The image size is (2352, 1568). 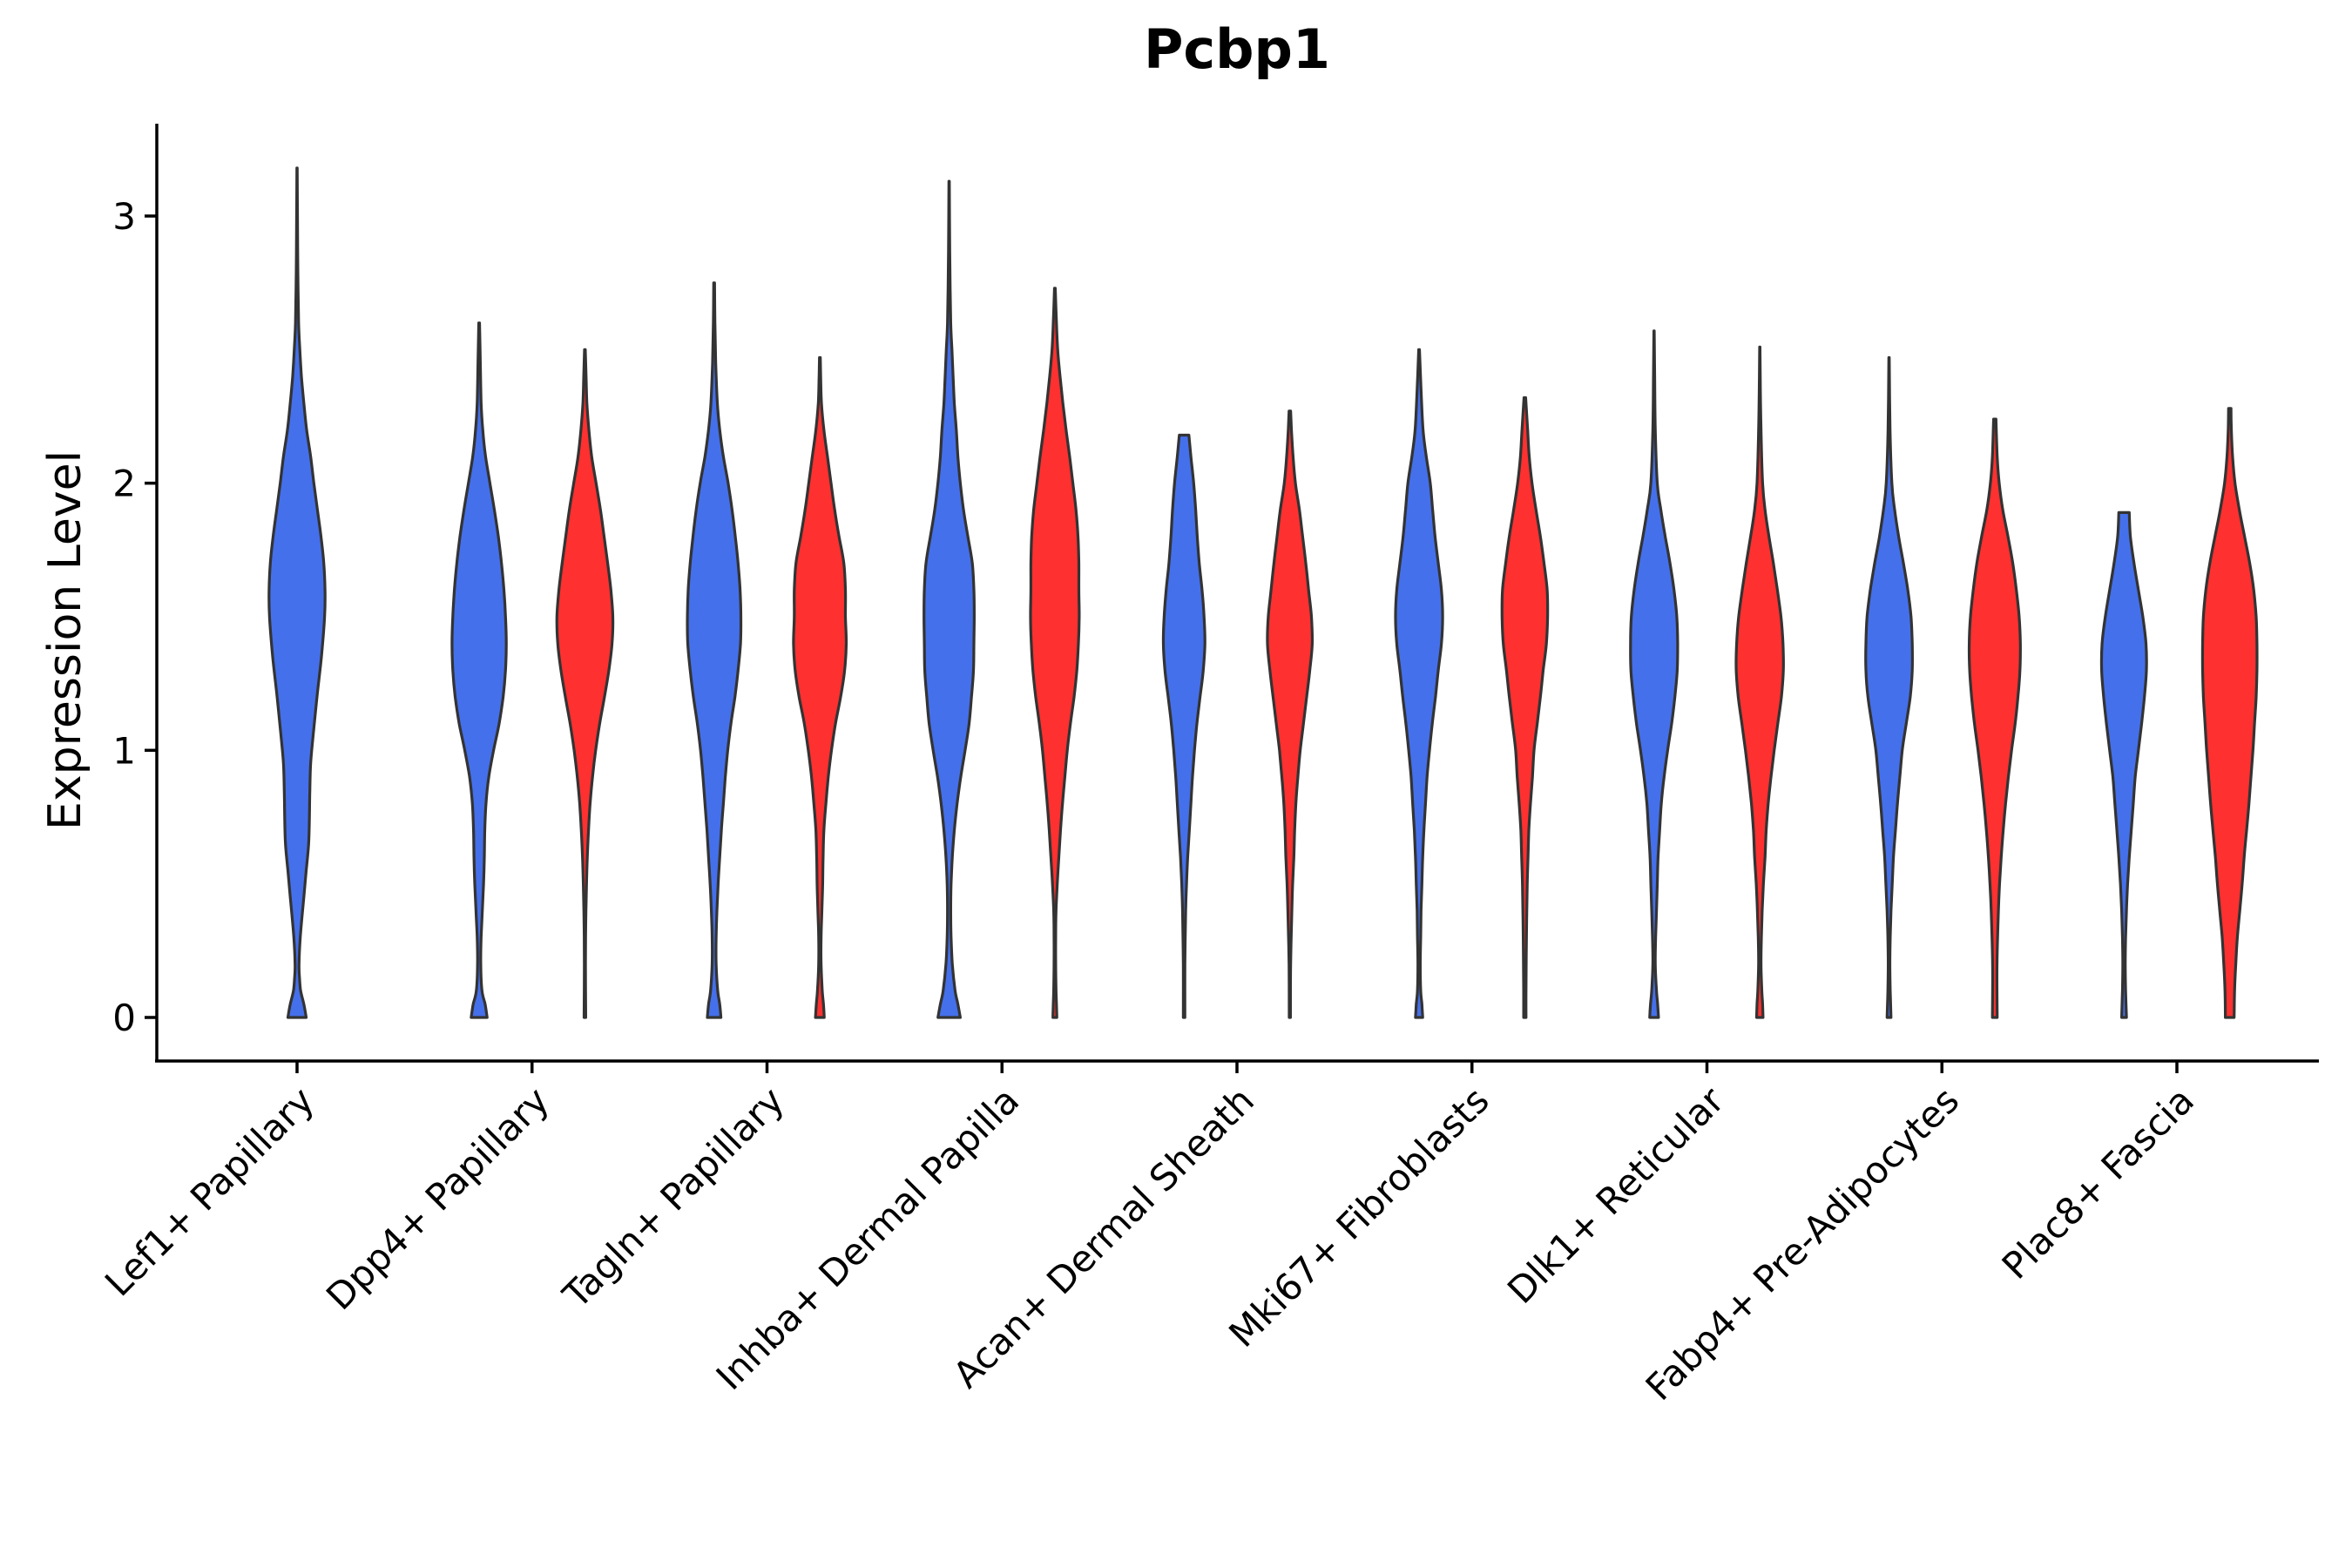 What do you see at coordinates (134, 617) in the screenshot?
I see `y-axis-ticks: 0 1 2 3` at bounding box center [134, 617].